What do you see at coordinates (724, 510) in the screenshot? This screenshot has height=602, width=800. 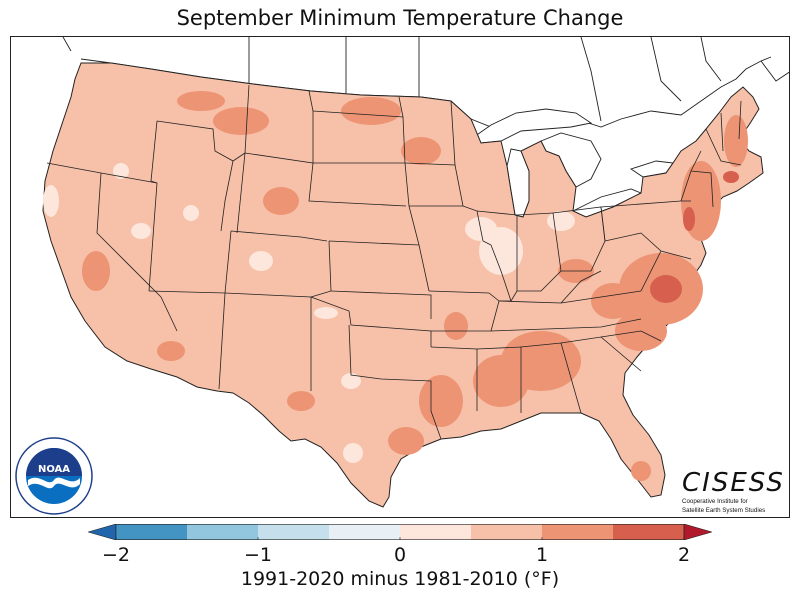 I see `cisess-subtitle-2: Satellite Earth System Studies` at bounding box center [724, 510].